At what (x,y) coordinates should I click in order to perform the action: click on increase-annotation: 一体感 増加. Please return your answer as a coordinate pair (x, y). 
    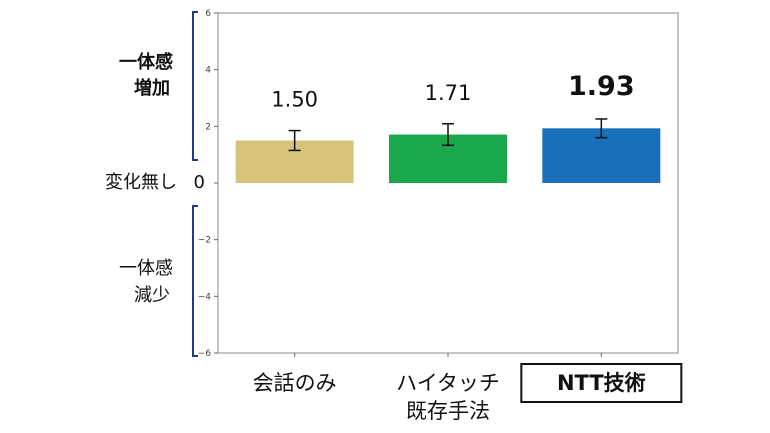
    Looking at the image, I should click on (158, 86).